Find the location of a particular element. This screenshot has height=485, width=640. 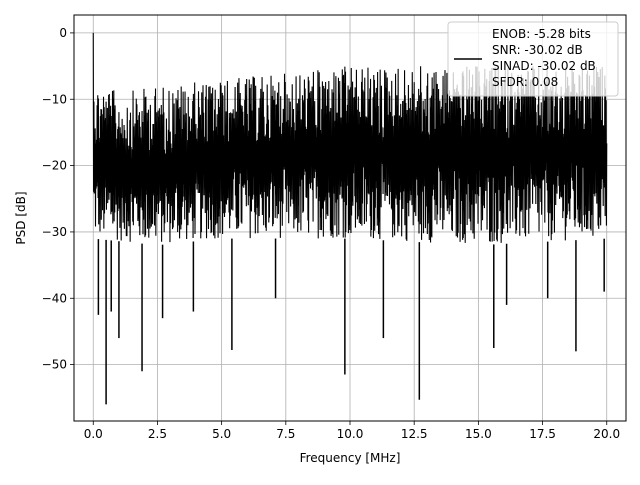

y-tick-label: −40 is located at coordinates (54, 298).